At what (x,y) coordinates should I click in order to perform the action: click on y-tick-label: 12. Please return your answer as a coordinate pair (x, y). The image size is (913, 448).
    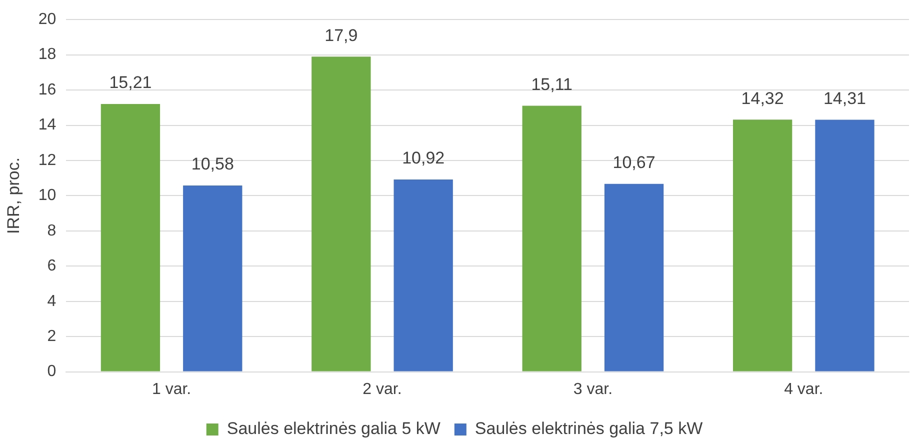
    Looking at the image, I should click on (47, 160).